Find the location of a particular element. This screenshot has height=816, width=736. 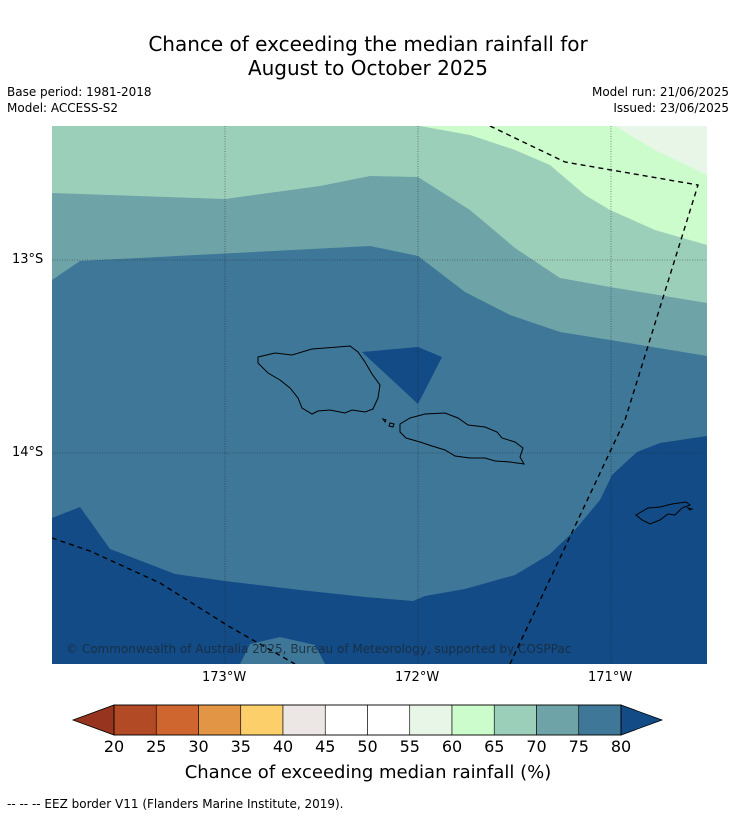

colorbar-tick-label: 25 is located at coordinates (156, 746).